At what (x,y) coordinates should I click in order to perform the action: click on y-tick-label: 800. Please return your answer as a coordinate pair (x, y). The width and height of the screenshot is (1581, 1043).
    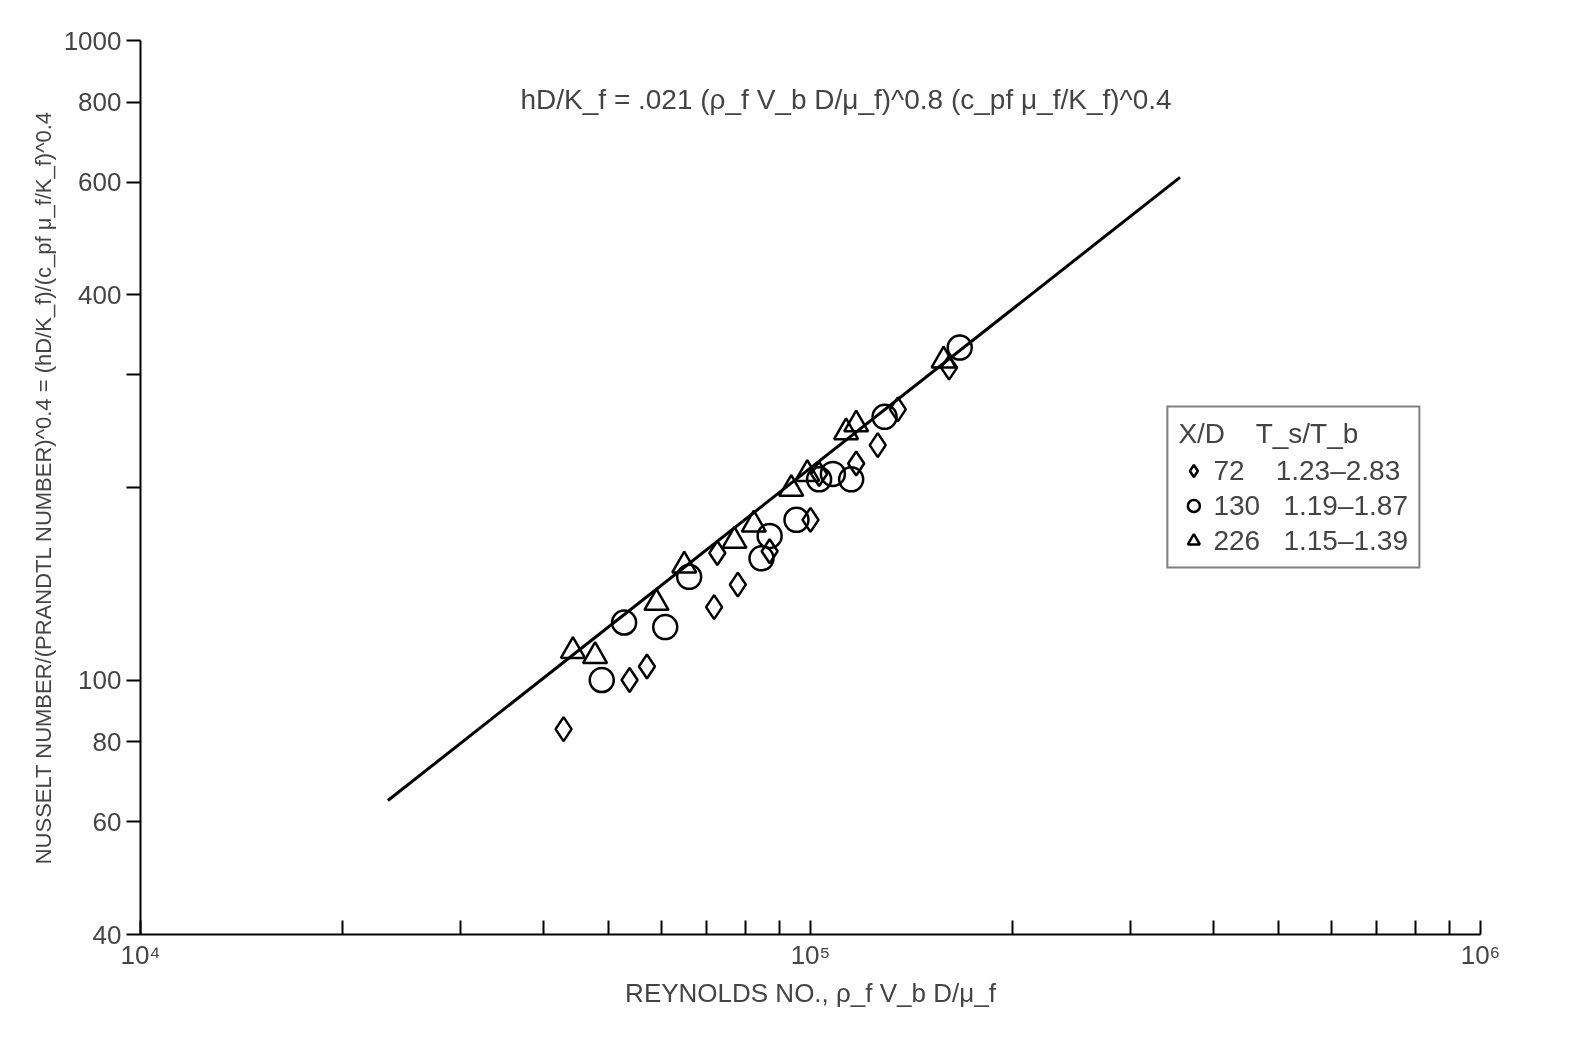
    Looking at the image, I should click on (100, 102).